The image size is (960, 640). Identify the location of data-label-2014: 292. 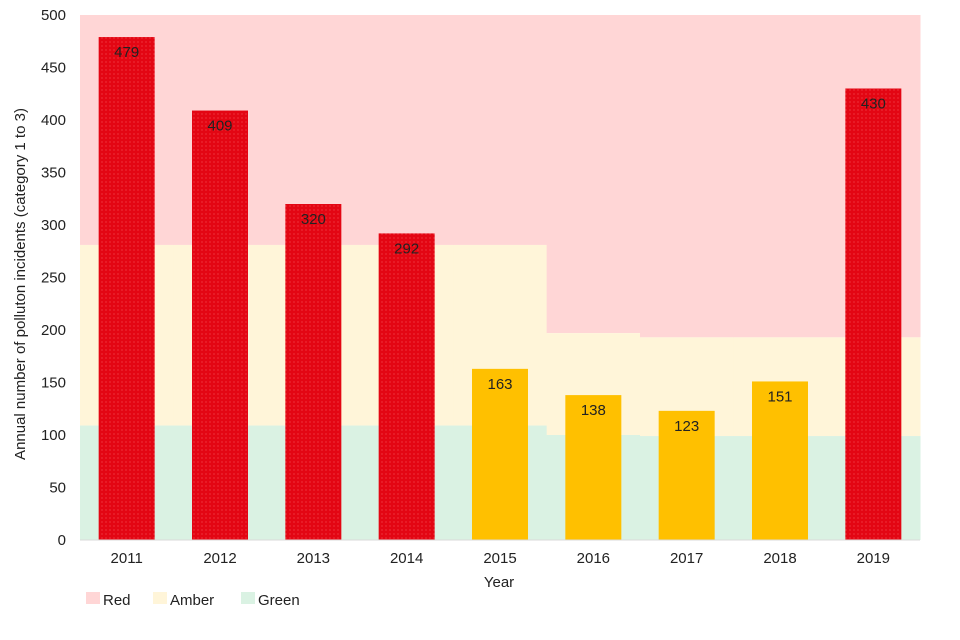
(406, 248).